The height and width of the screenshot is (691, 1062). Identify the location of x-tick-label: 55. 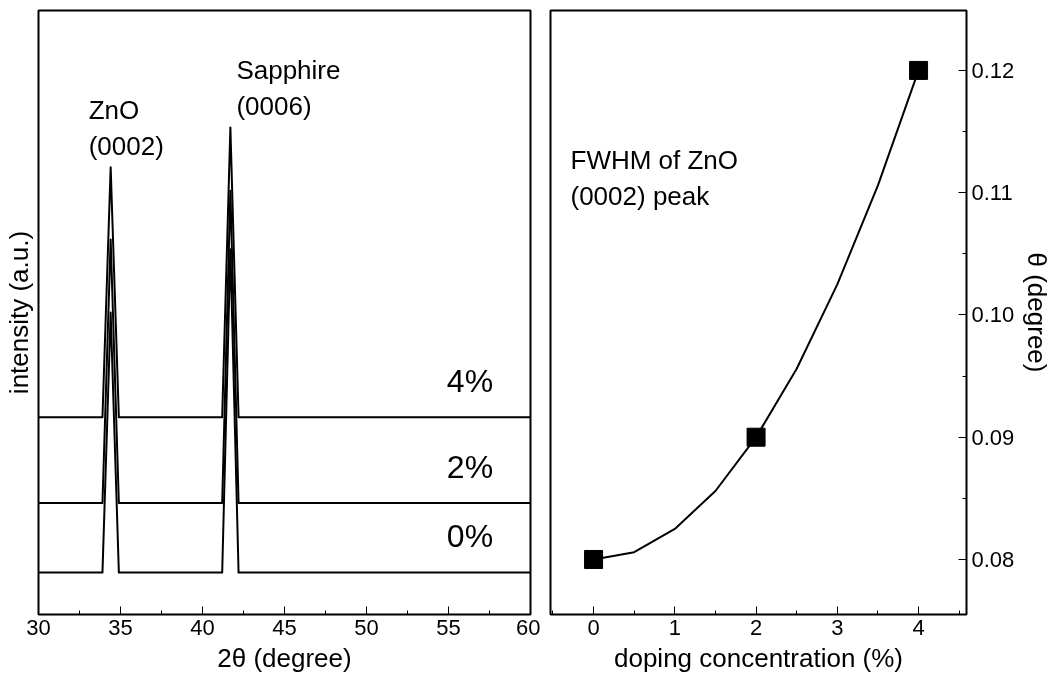
(448, 627).